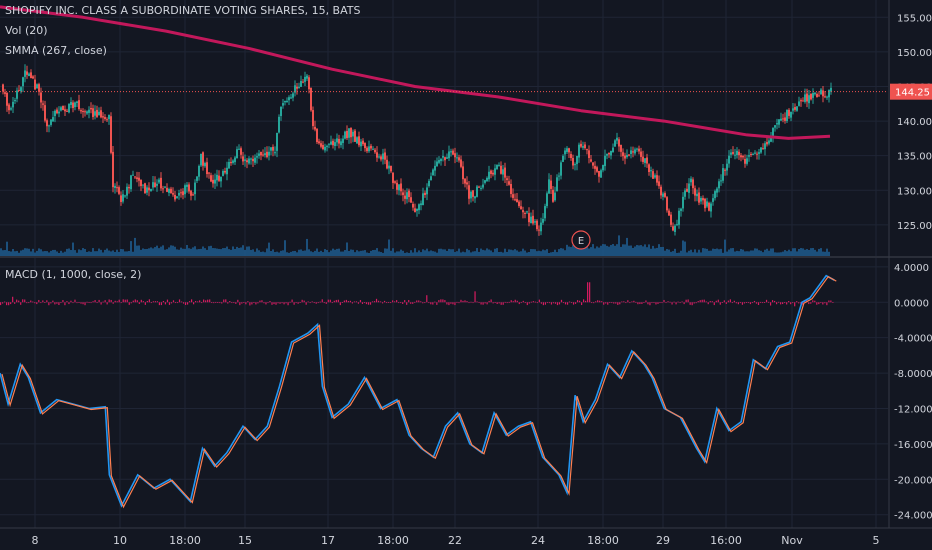  I want to click on macd-legend: MACD (1, 1000, close, 2), so click(73, 274).